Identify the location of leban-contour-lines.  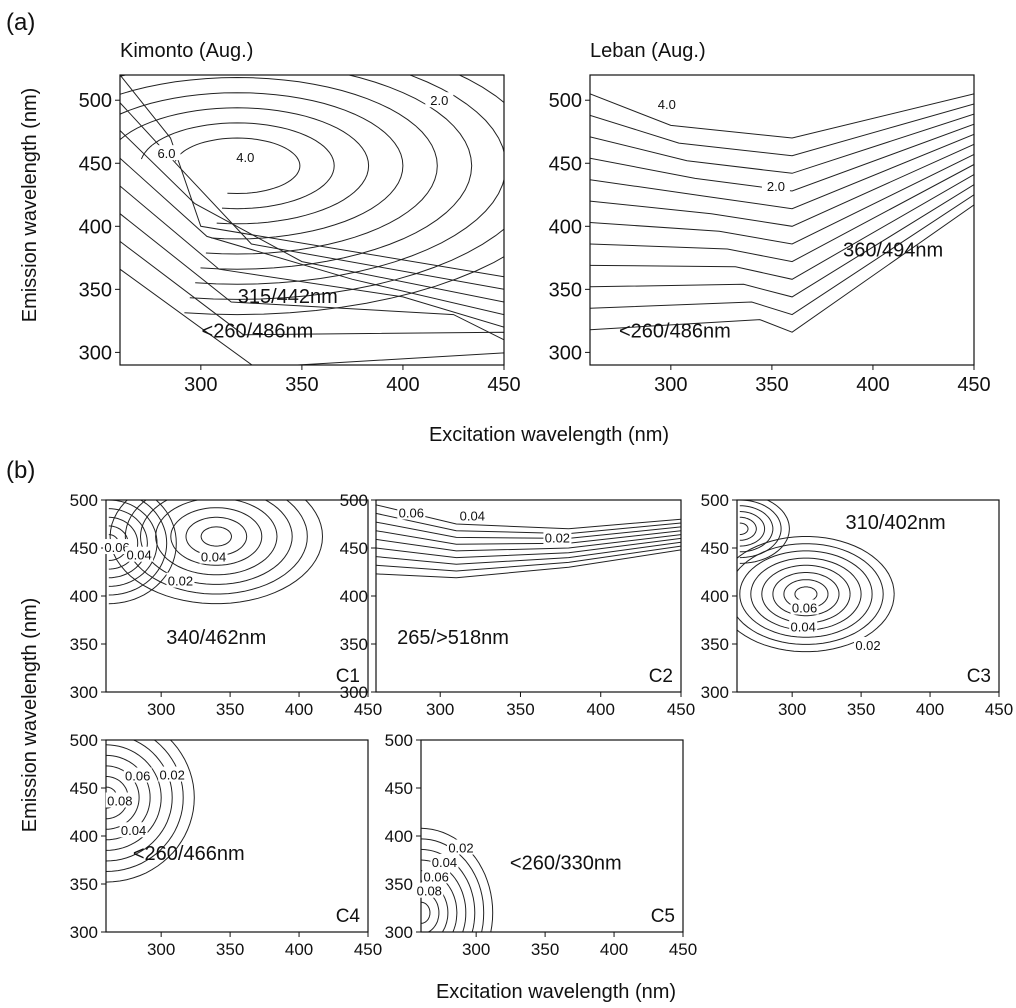
(782, 204).